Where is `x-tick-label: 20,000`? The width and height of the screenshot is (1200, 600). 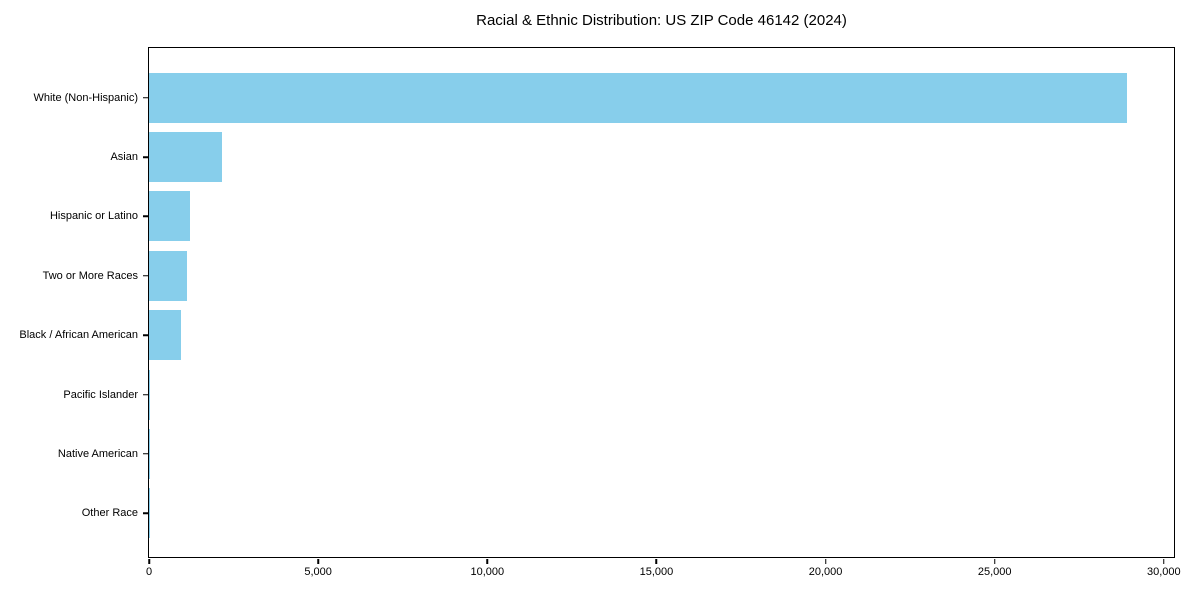
x-tick-label: 20,000 is located at coordinates (825, 572).